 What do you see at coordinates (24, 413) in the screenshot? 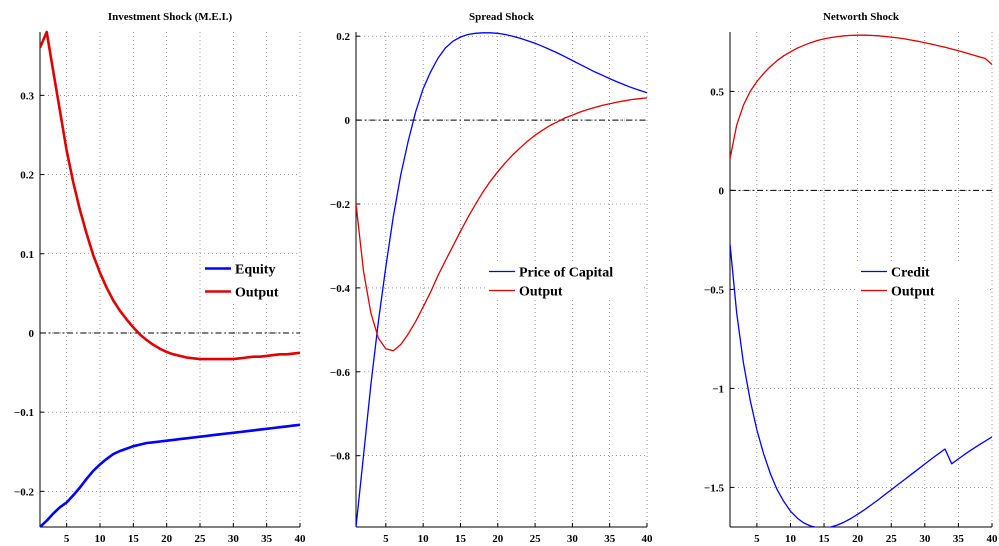
I see `y-tick-label: −0.1` at bounding box center [24, 413].